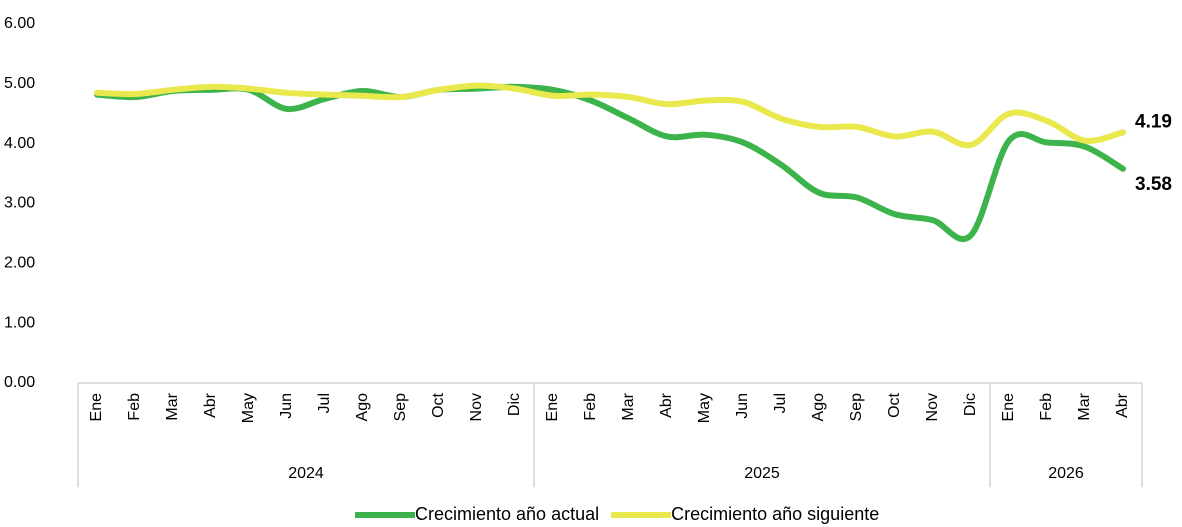 The width and height of the screenshot is (1182, 527). Describe the element at coordinates (19, 83) in the screenshot. I see `y-tick-label: 5.00` at that location.